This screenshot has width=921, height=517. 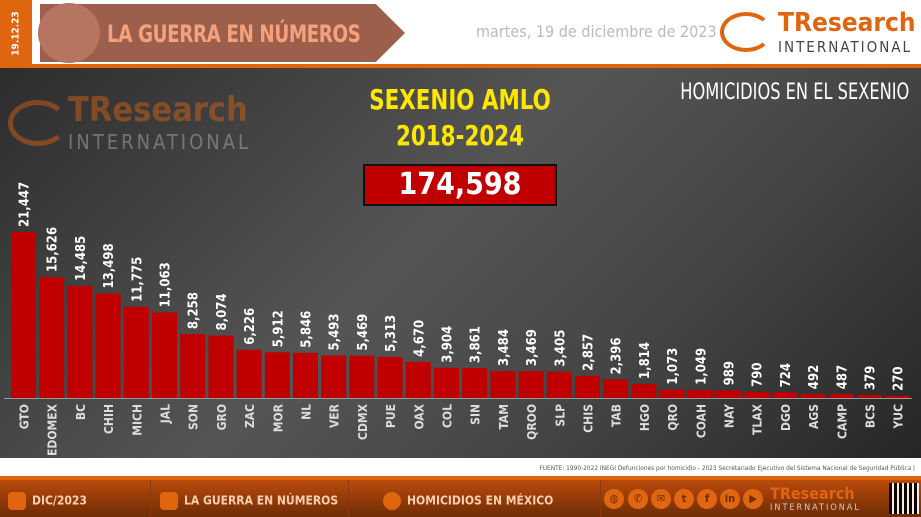 I want to click on value-label: 8,074, so click(x=222, y=312).